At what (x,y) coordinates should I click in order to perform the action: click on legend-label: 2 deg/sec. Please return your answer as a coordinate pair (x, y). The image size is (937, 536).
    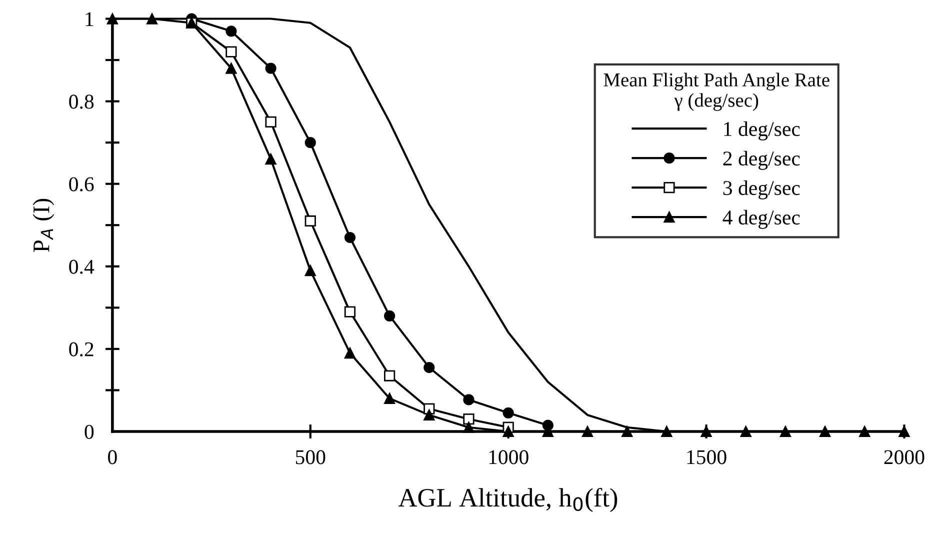
    Looking at the image, I should click on (761, 160).